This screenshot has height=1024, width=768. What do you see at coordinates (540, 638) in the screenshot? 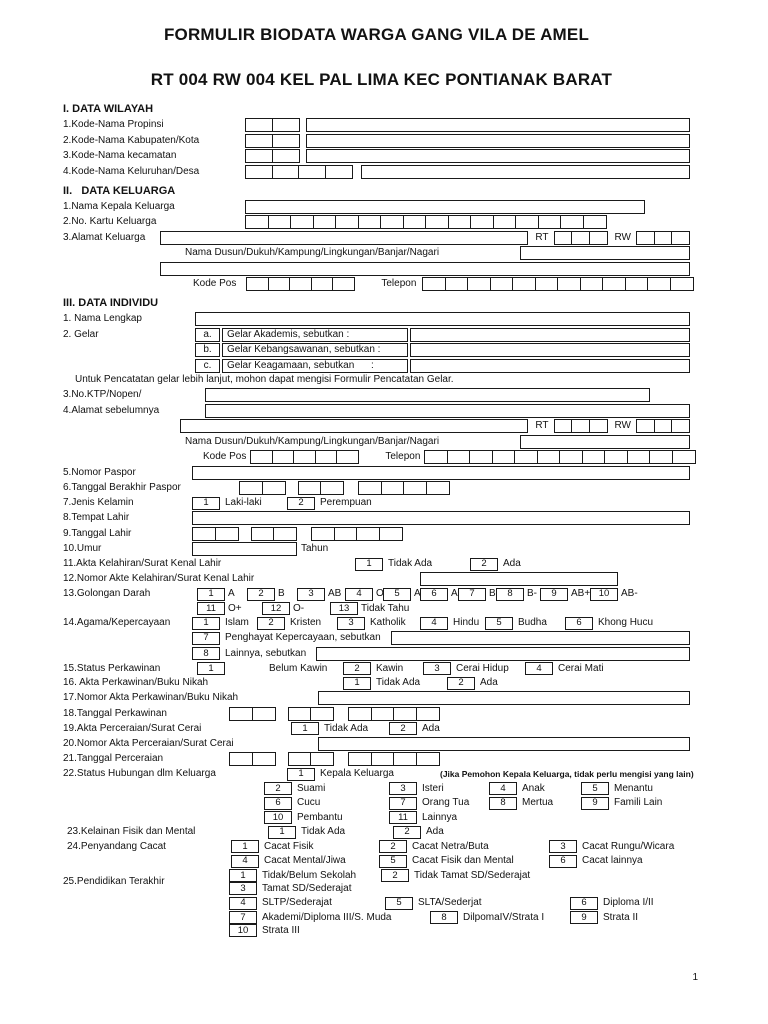
I see `penghayat-input` at bounding box center [540, 638].